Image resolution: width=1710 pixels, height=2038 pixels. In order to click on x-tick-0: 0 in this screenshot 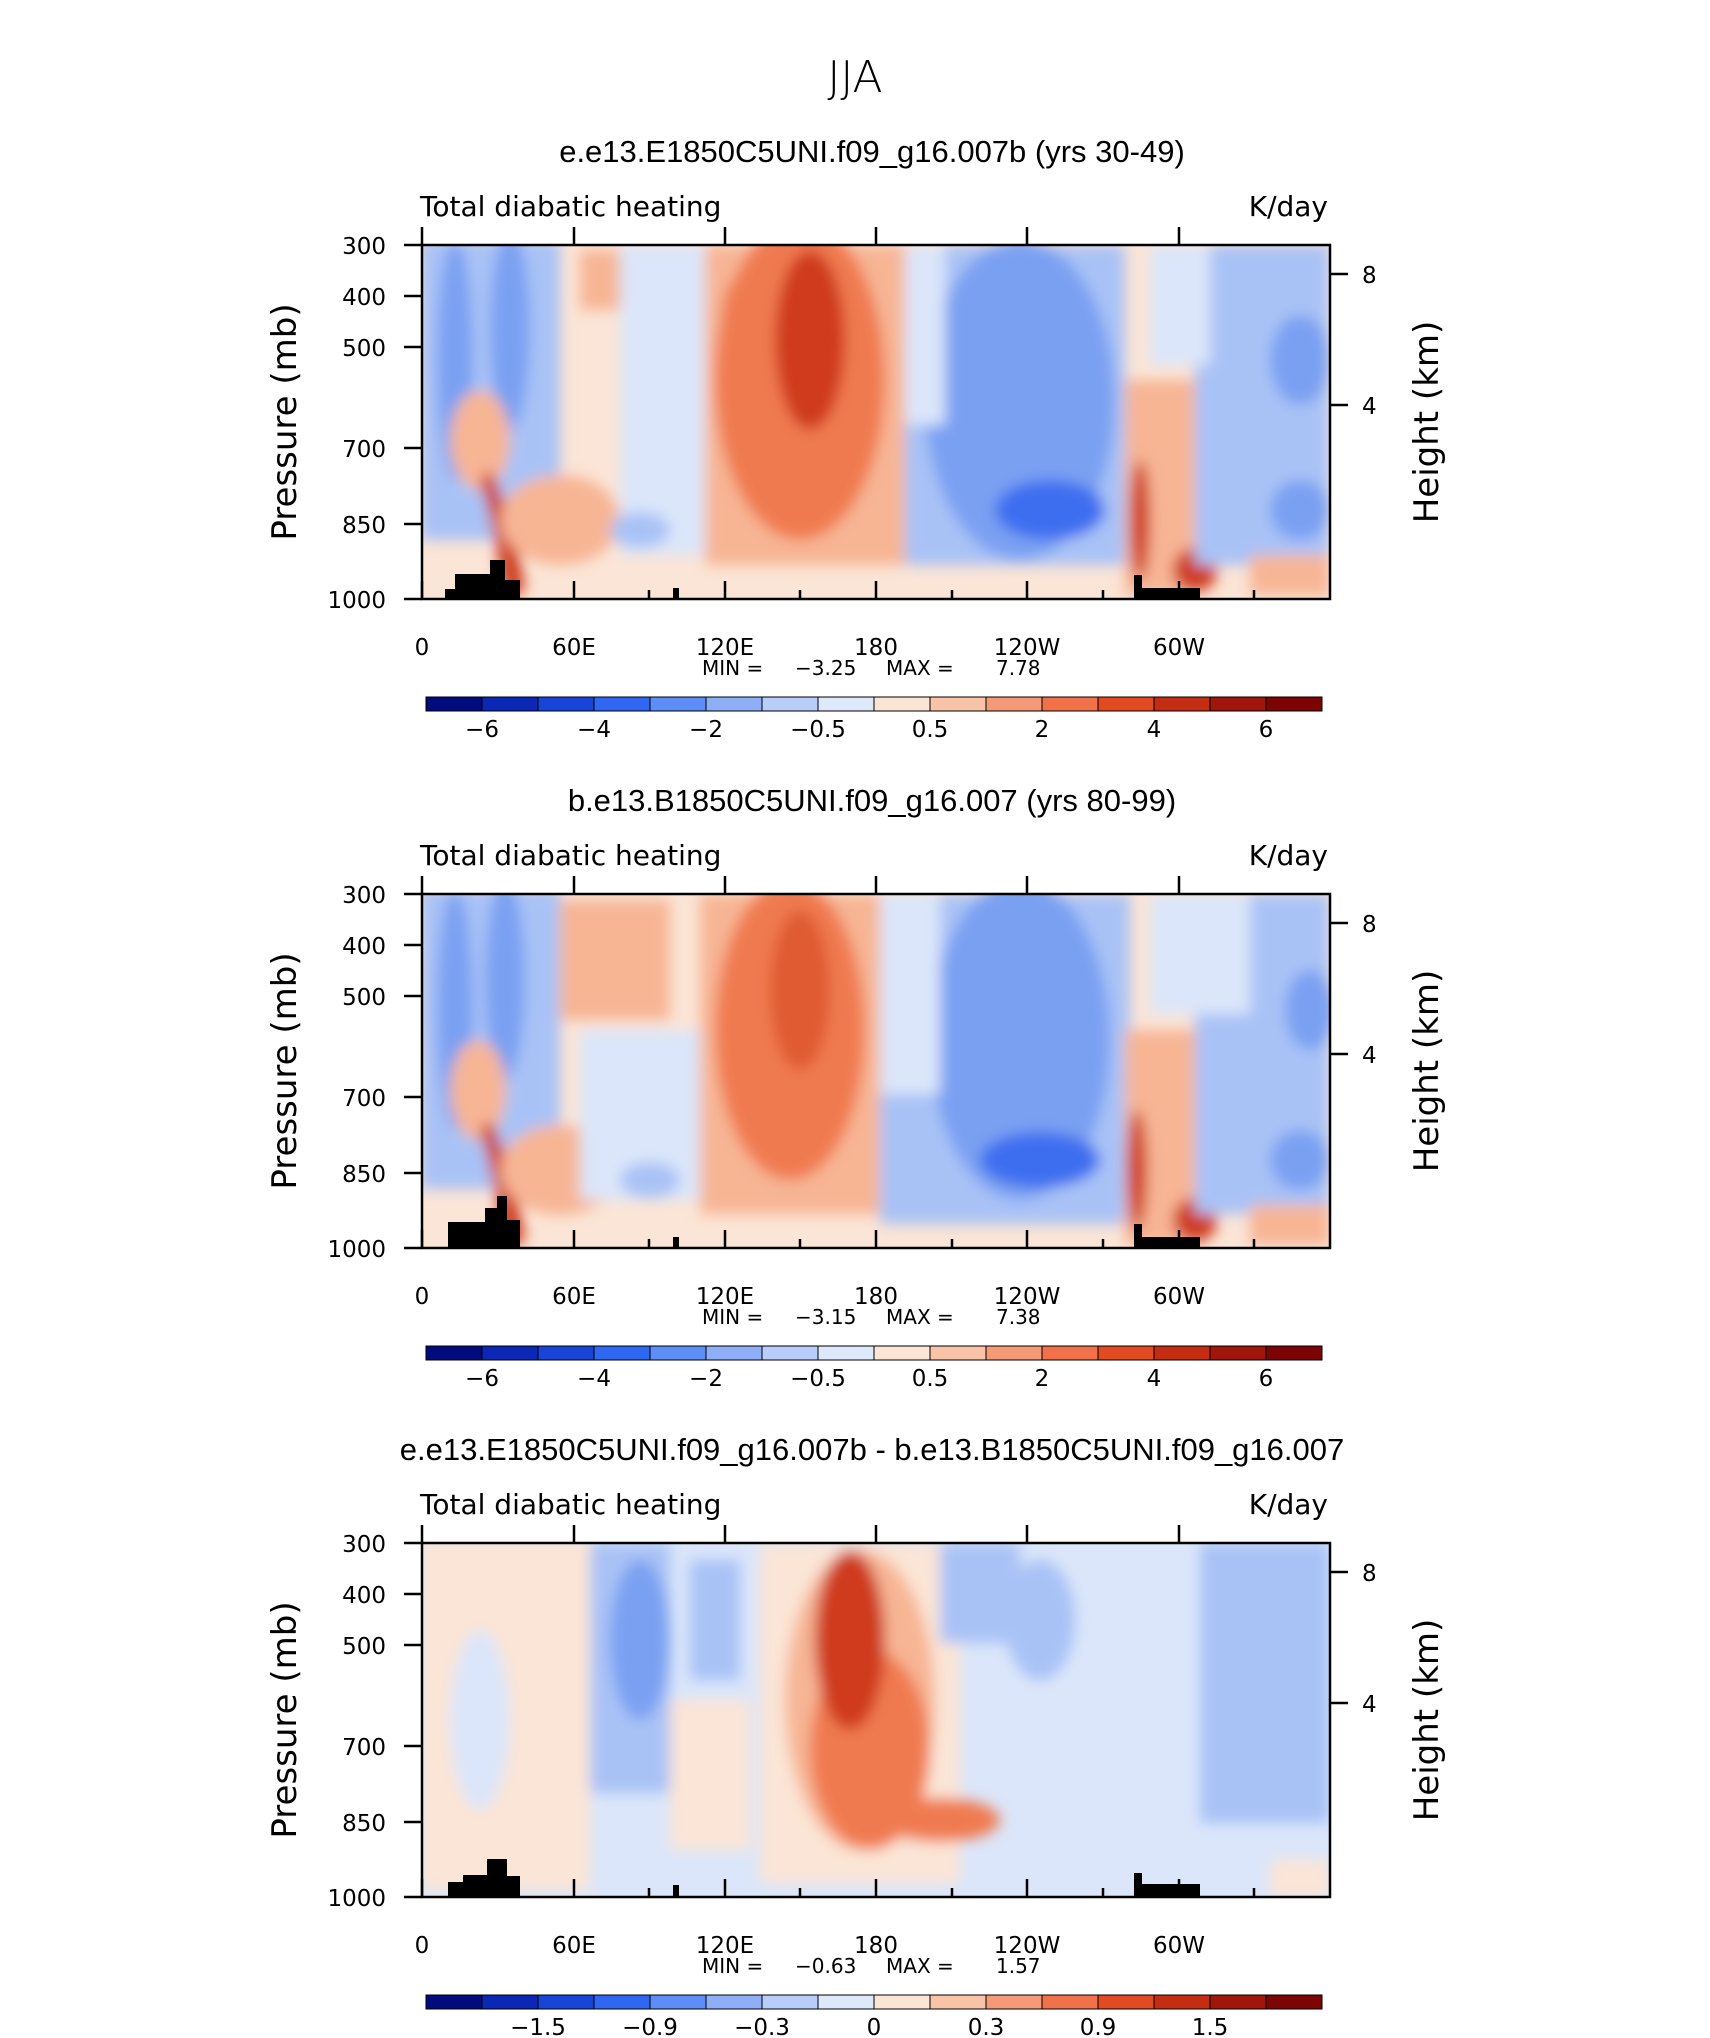, I will do `click(422, 648)`.